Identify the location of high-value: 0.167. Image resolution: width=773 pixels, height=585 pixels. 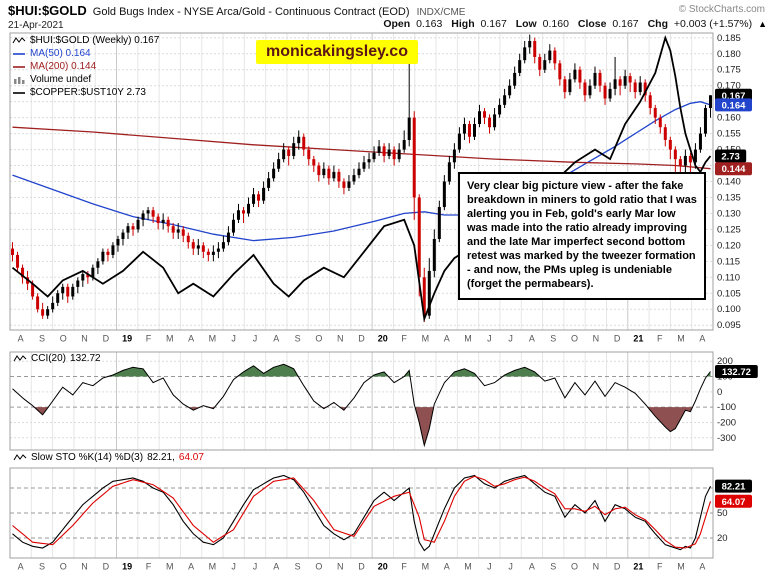
(493, 24).